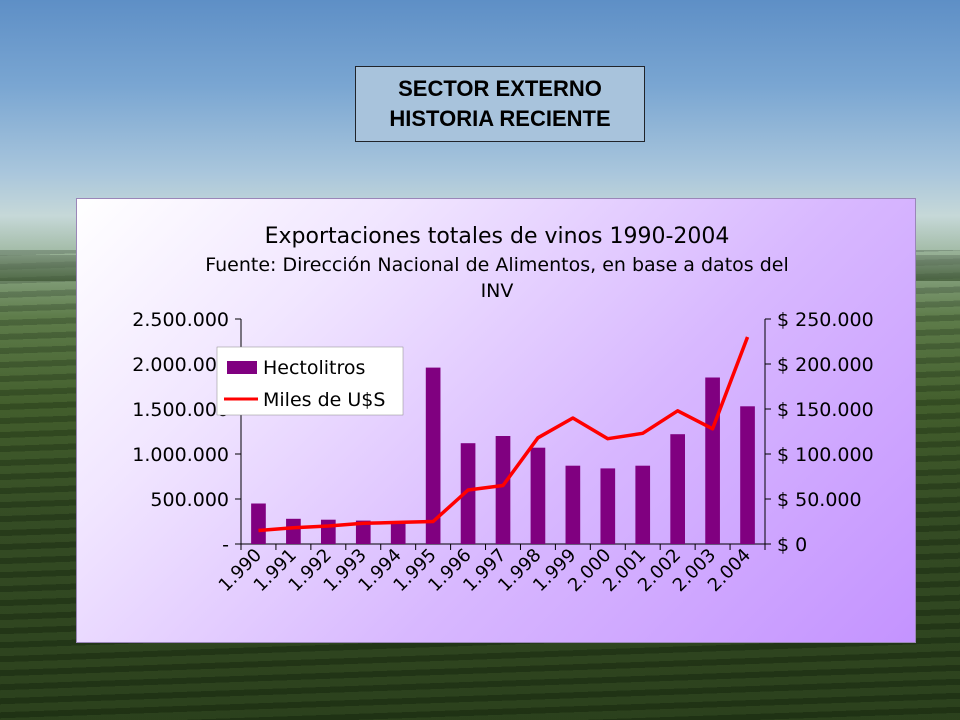 The width and height of the screenshot is (960, 720). I want to click on chart-title: Exportaciones totales de vinos 1990-2004, so click(497, 236).